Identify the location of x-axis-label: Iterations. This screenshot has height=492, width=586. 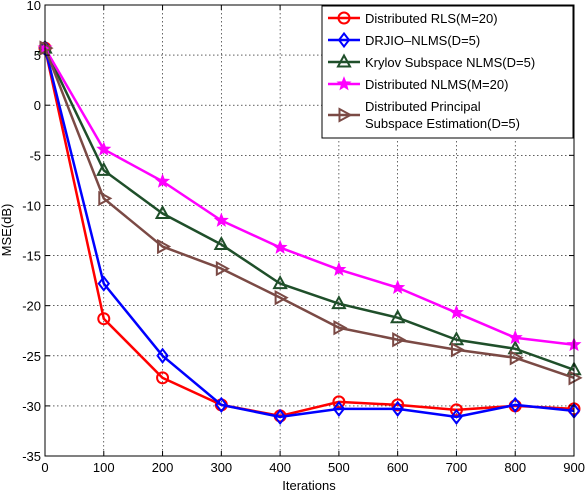
(309, 485).